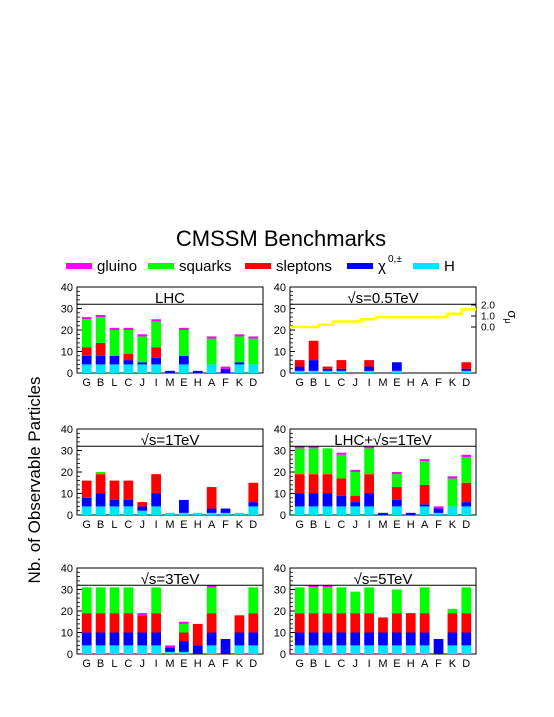 The image size is (554, 717). Describe the element at coordinates (382, 266) in the screenshot. I see `legend-label-chi: χ` at that location.